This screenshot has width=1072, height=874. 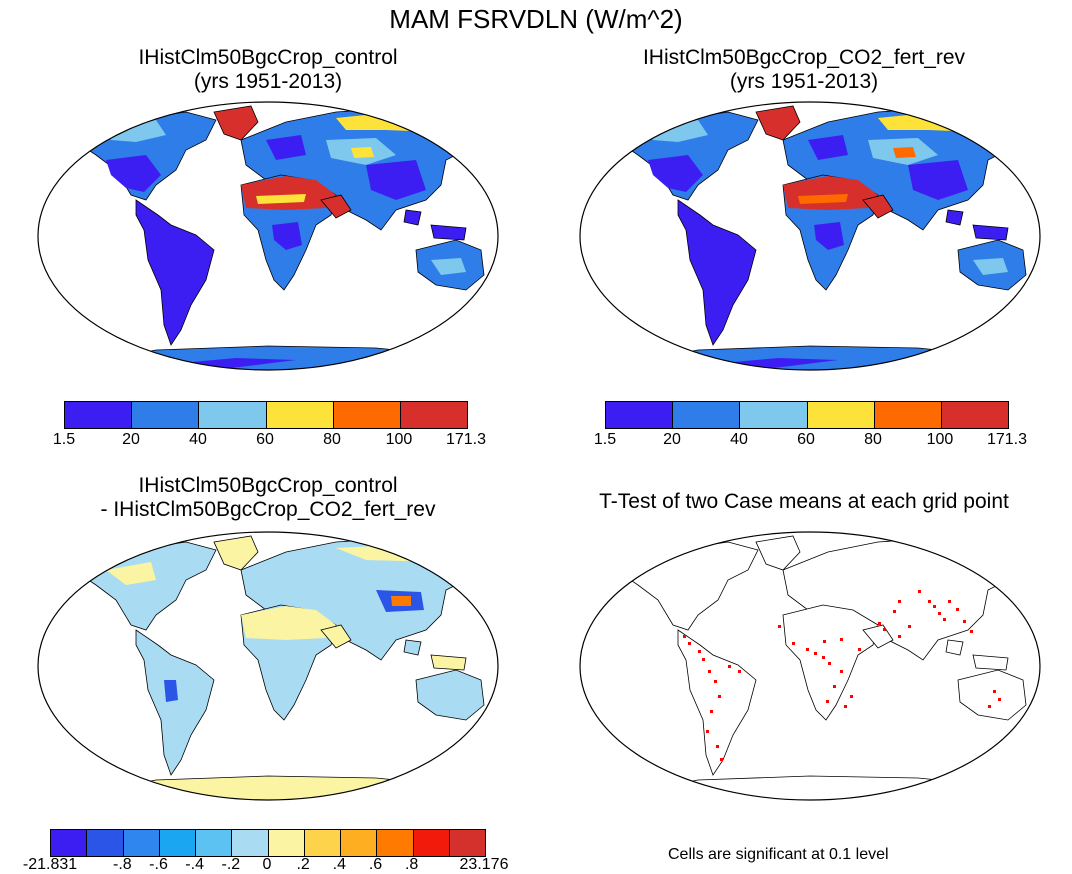 I want to click on colorbar-tick-label: -.4, so click(x=194, y=864).